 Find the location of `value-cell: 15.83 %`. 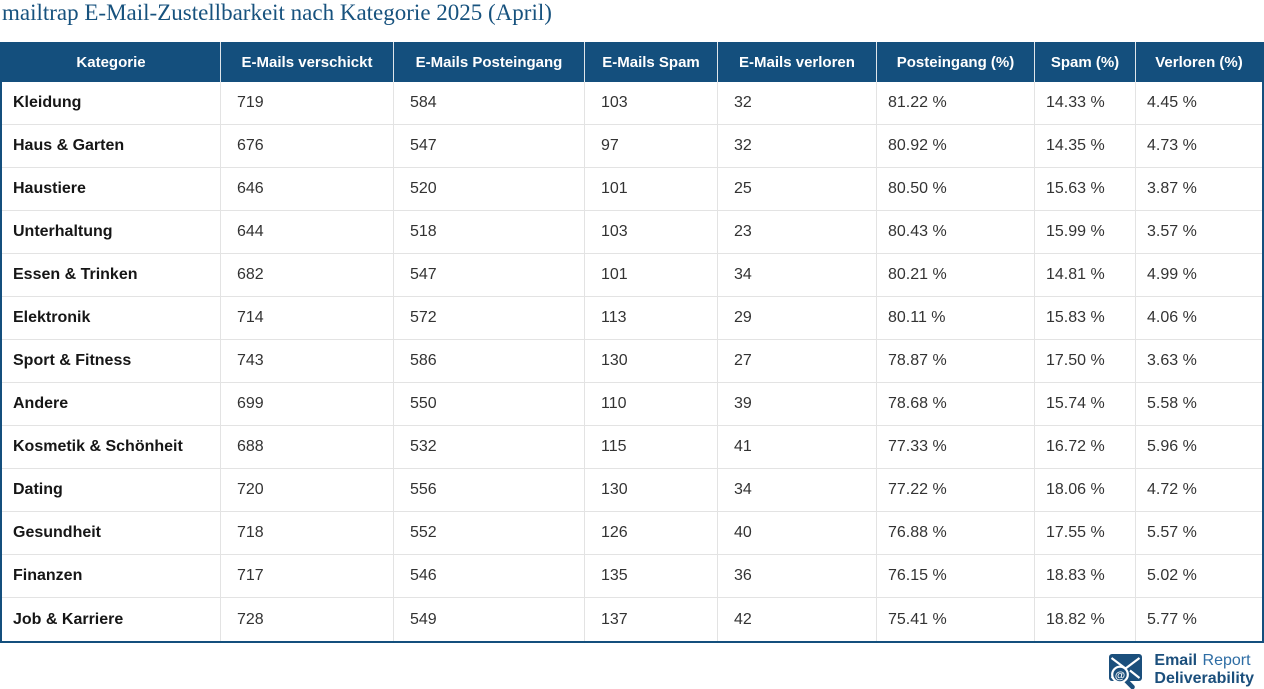

value-cell: 15.83 % is located at coordinates (1085, 318).